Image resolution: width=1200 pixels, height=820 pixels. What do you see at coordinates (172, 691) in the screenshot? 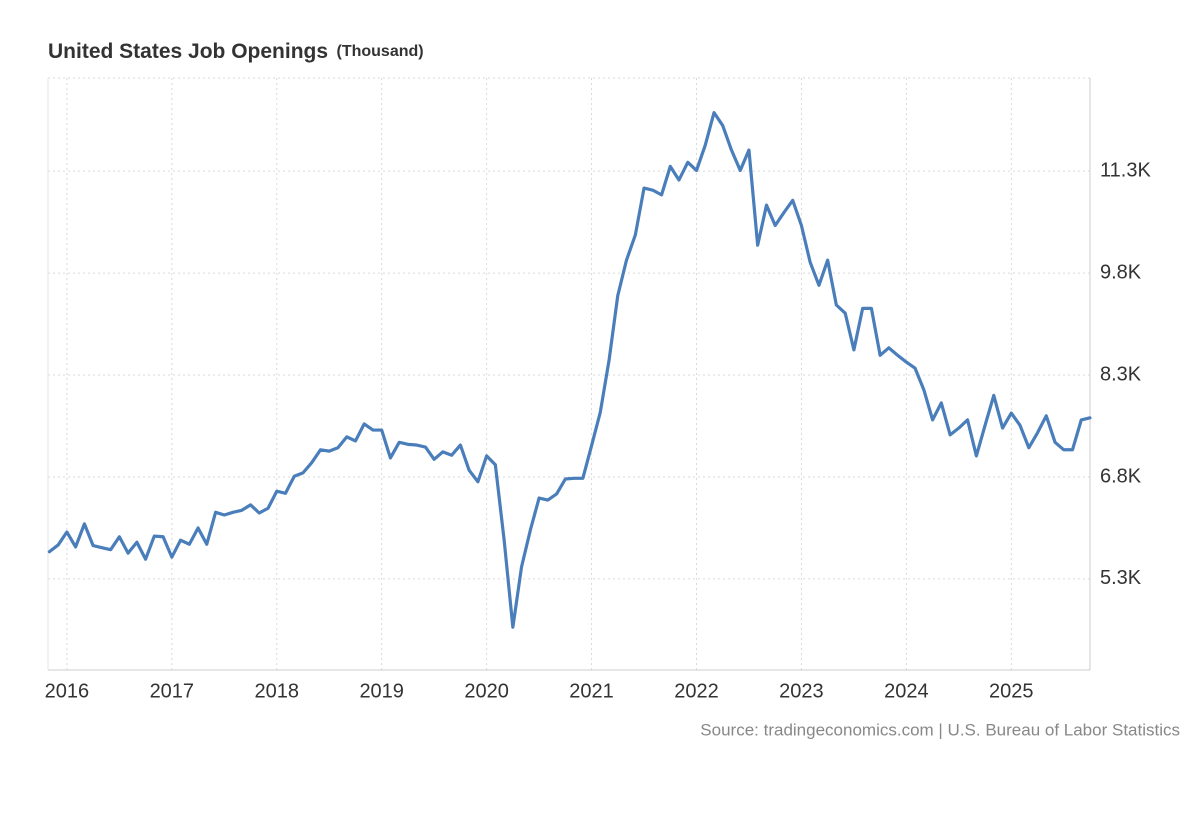
I see `x-tick-label: 2017` at bounding box center [172, 691].